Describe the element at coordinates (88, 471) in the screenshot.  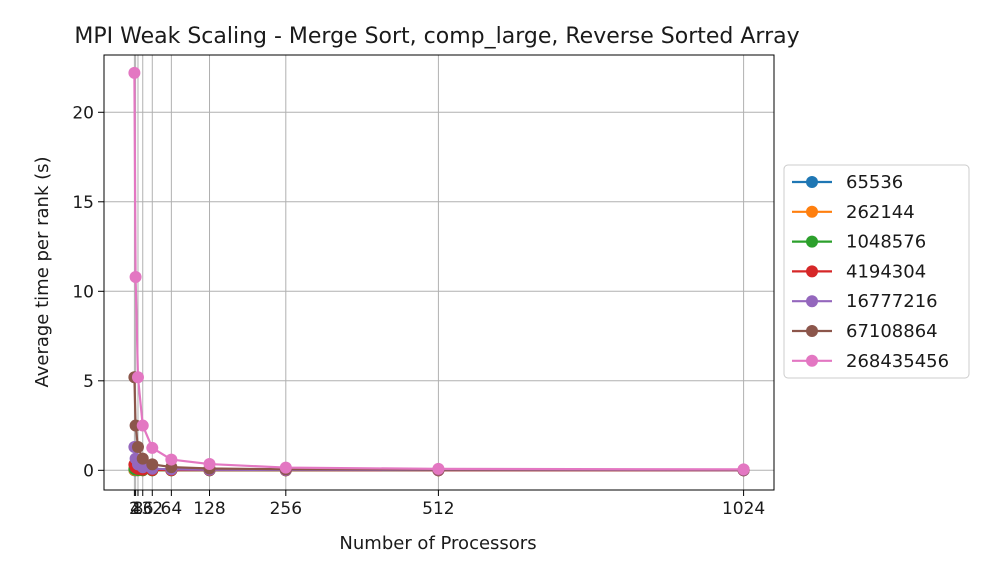
I see `y-tick-label: 0` at that location.